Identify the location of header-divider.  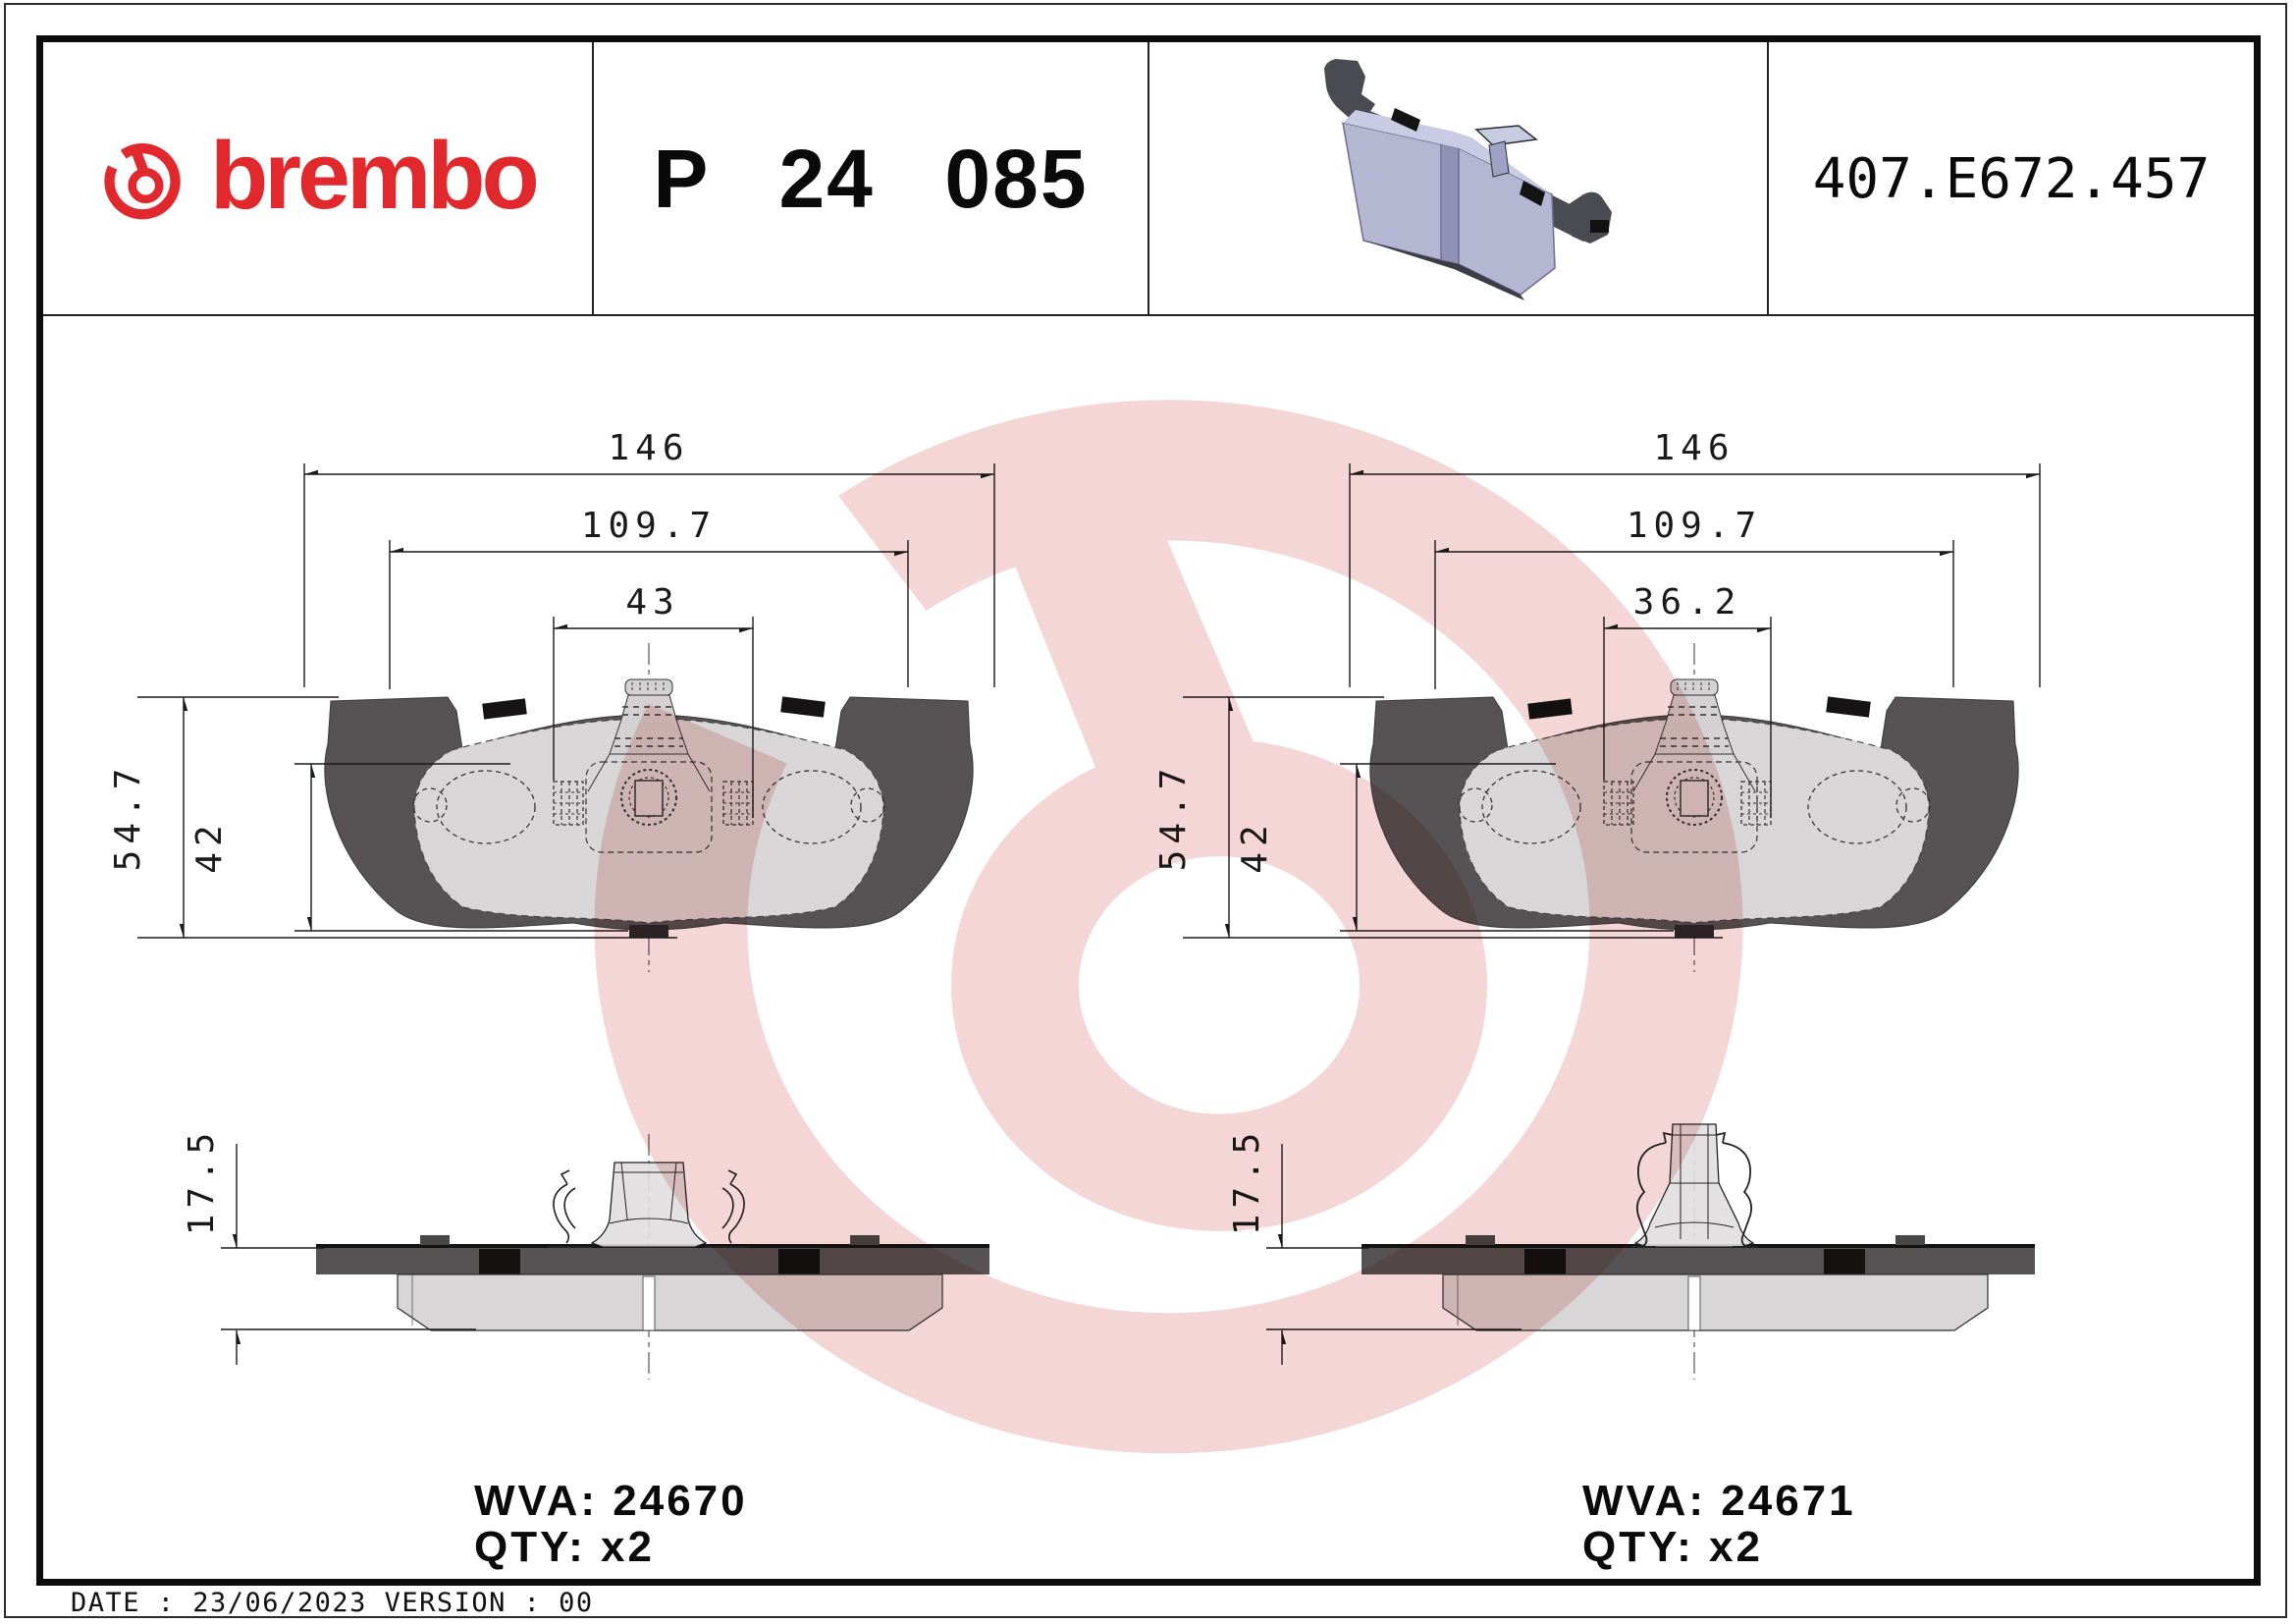
(1148, 315).